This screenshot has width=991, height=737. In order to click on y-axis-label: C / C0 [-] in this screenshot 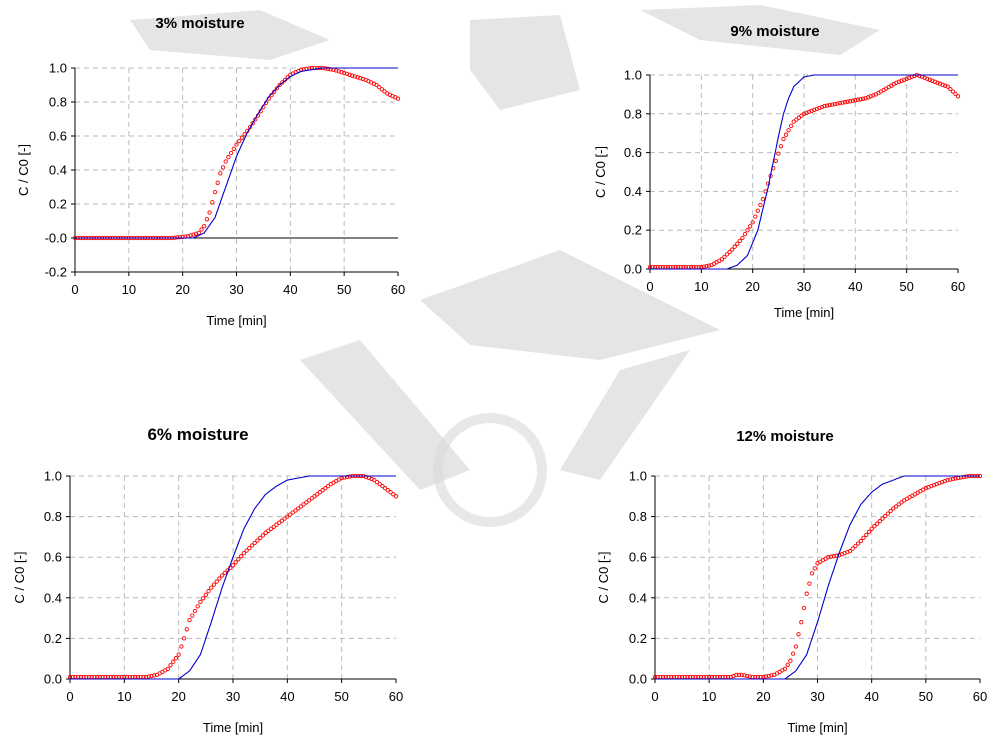, I will do `click(23, 170)`.